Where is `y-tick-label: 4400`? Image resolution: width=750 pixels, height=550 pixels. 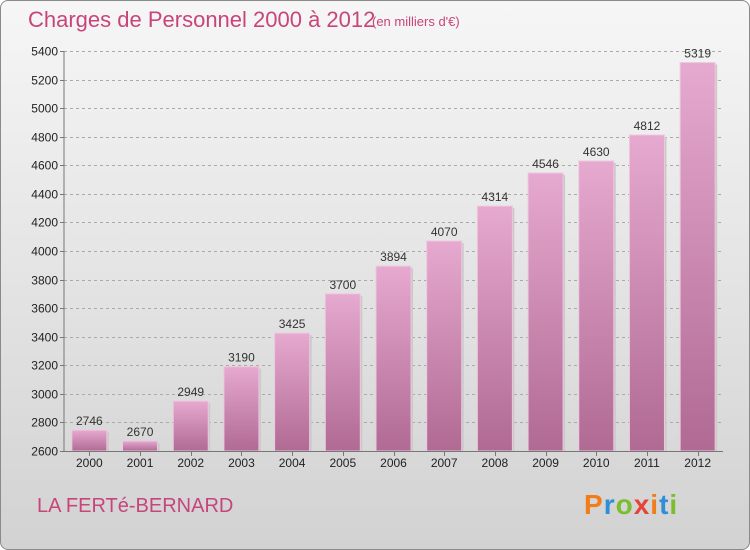
y-tick-label: 4400 is located at coordinates (44, 195).